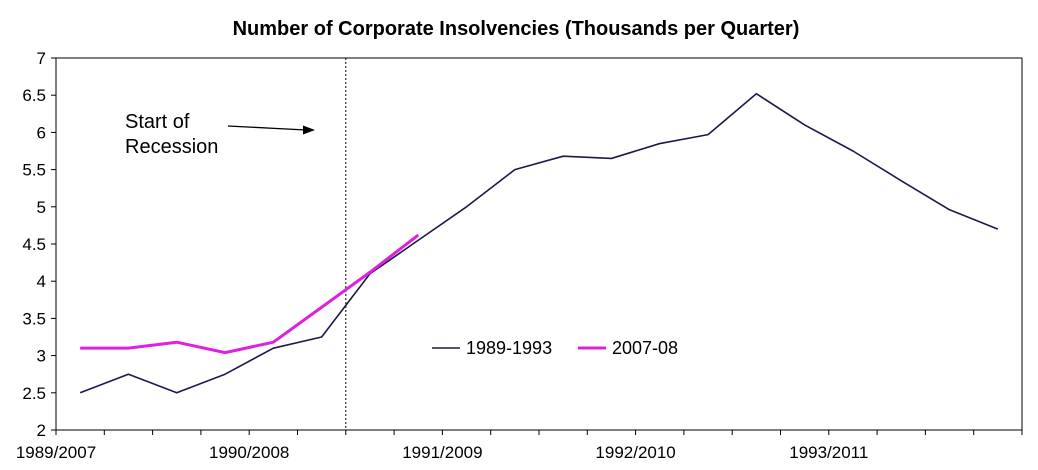 The image size is (1038, 470). Describe the element at coordinates (34, 95) in the screenshot. I see `y-tick-label: 6.5` at that location.